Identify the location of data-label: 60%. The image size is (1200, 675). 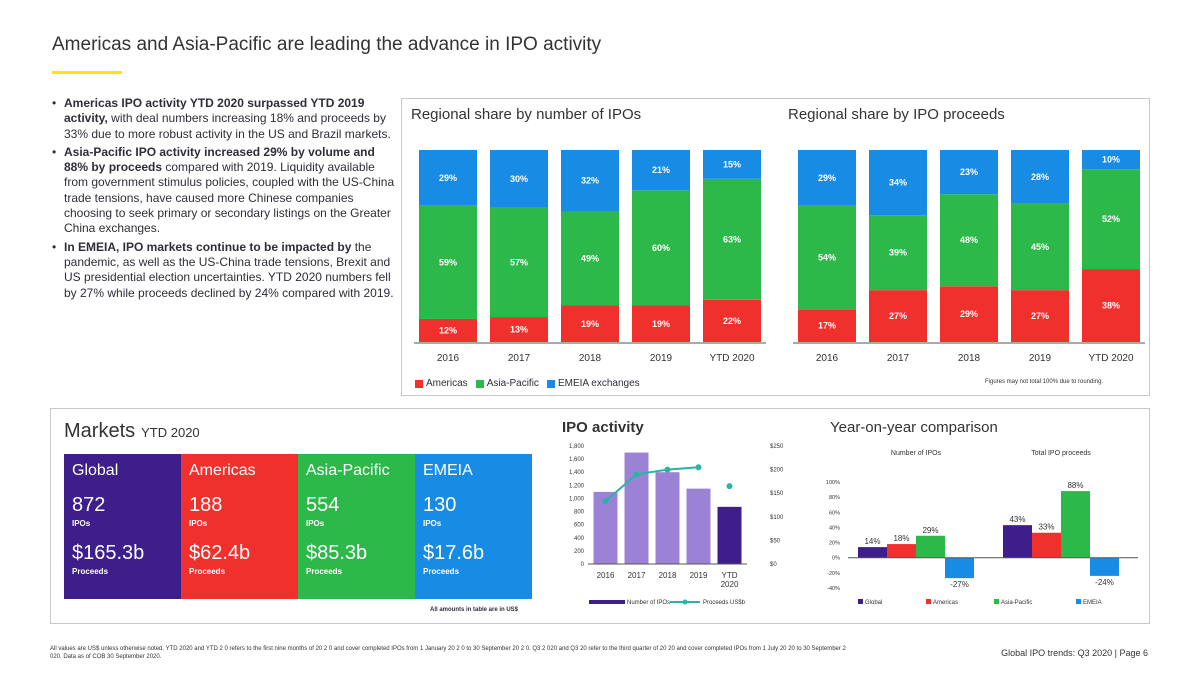
(661, 248).